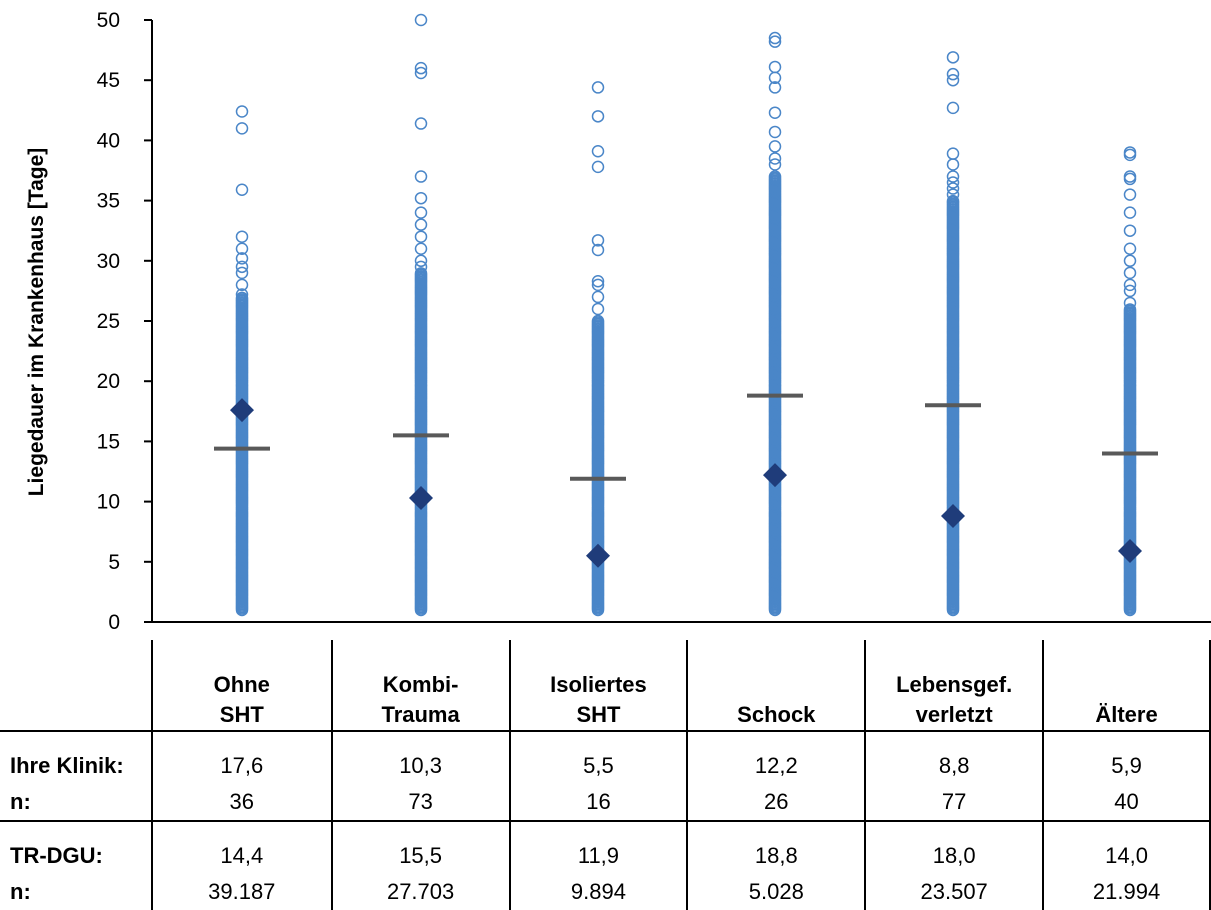 The height and width of the screenshot is (910, 1211). Describe the element at coordinates (108, 502) in the screenshot. I see `y-tick-label: 10` at that location.